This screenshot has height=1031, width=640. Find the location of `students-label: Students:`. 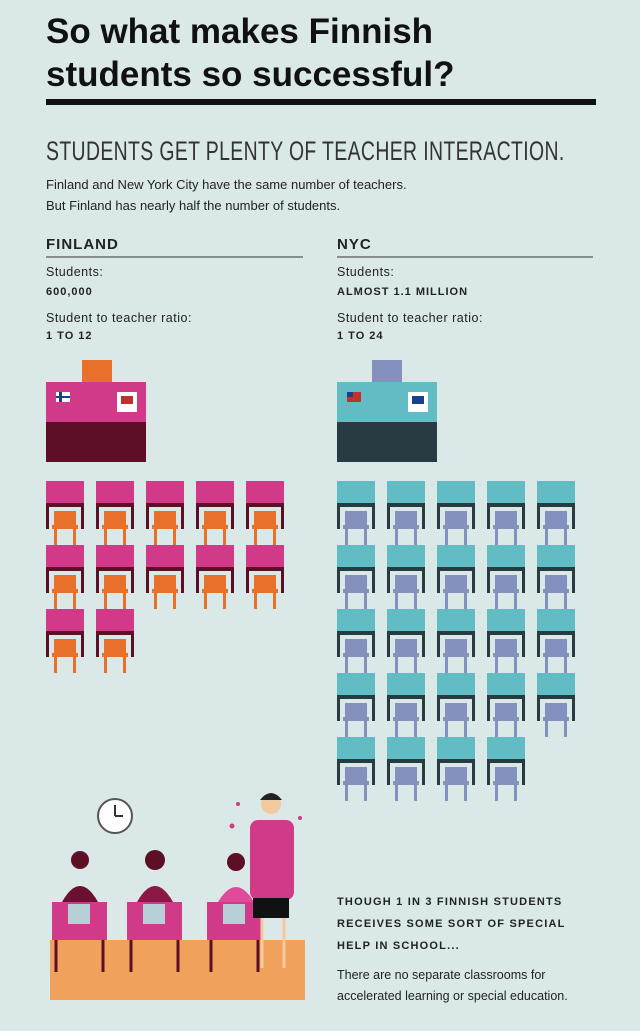

students-label: Students: is located at coordinates (74, 272).